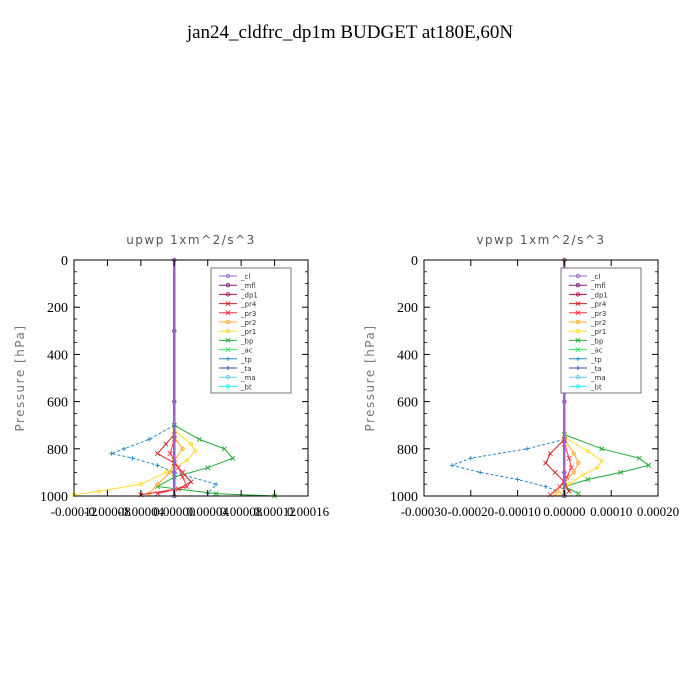 Image resolution: width=700 pixels, height=700 pixels. What do you see at coordinates (370, 377) in the screenshot?
I see `y-axis-label: Pressure [hPa]` at bounding box center [370, 377].